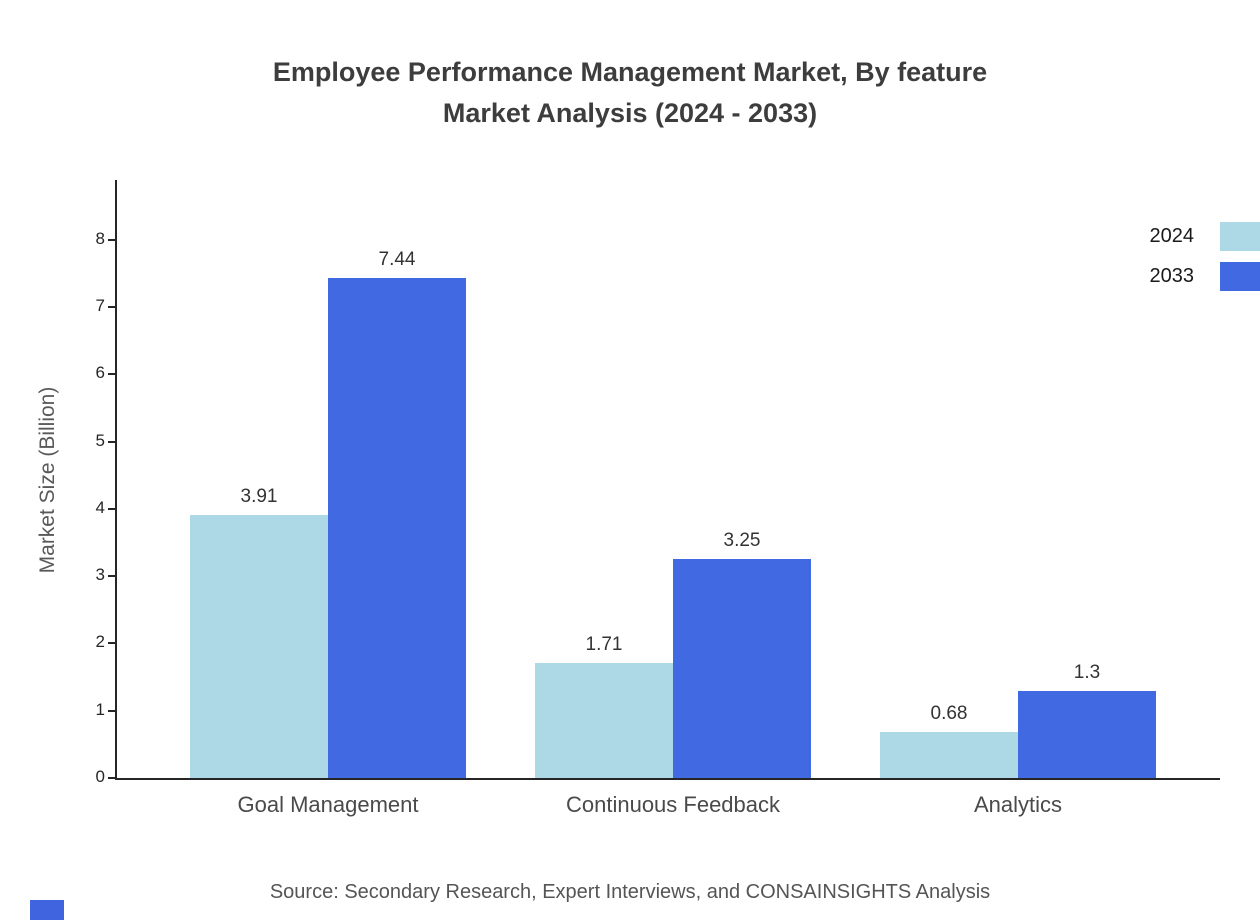 The height and width of the screenshot is (920, 1260). I want to click on category-label: Continuous Feedback, so click(673, 804).